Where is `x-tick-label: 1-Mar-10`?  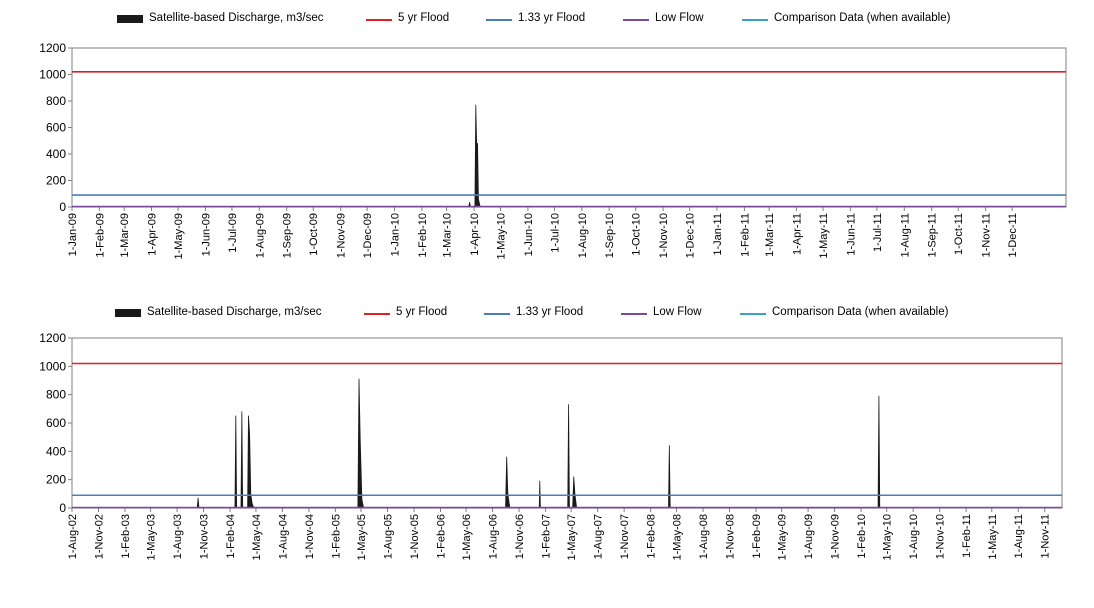
x-tick-label: 1-Mar-10 is located at coordinates (448, 235).